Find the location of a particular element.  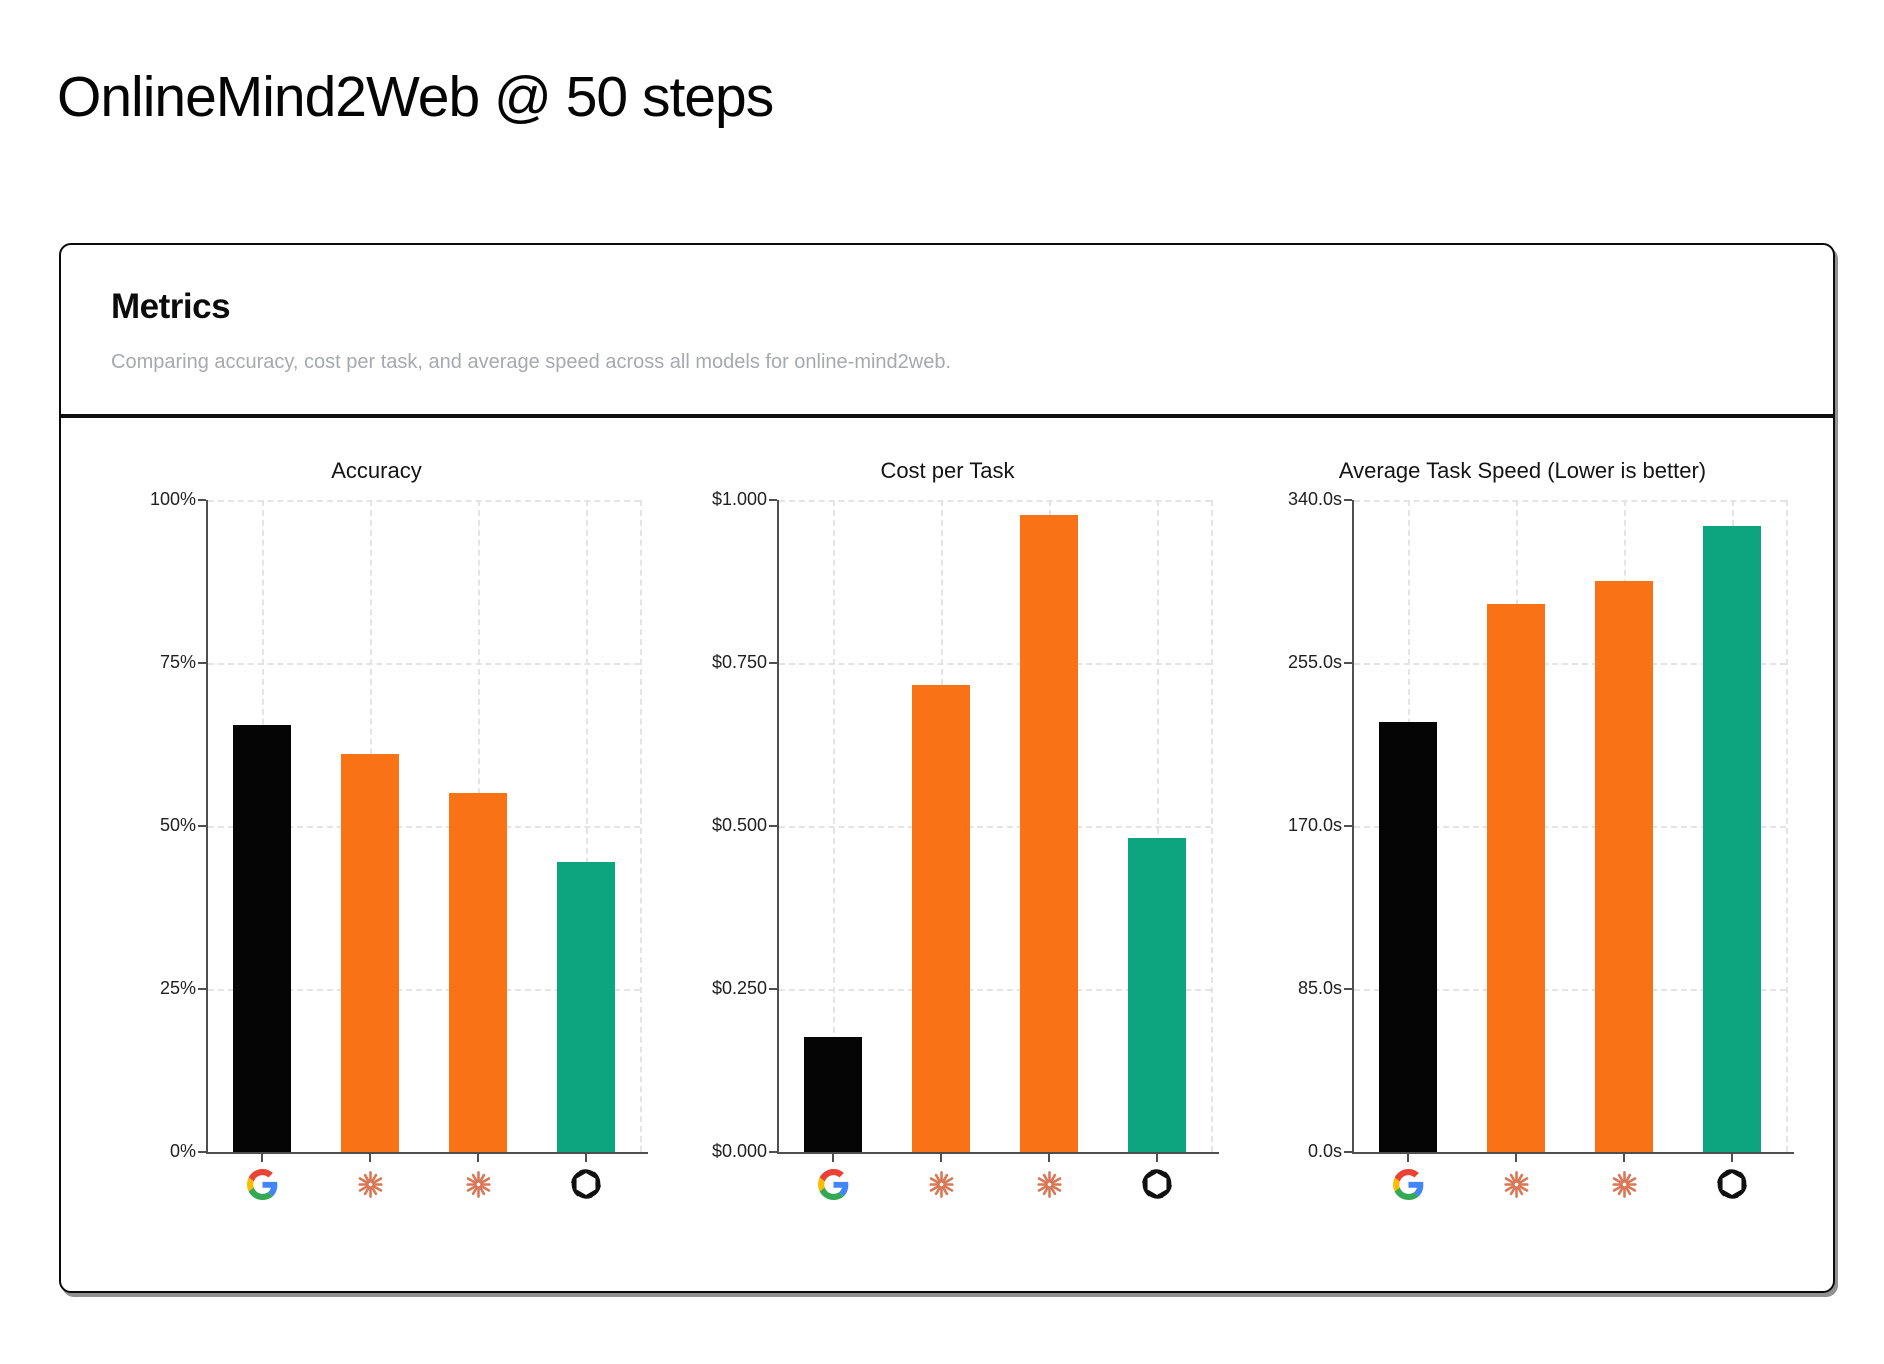

y-axis-label: 340.0s is located at coordinates (1314, 499).